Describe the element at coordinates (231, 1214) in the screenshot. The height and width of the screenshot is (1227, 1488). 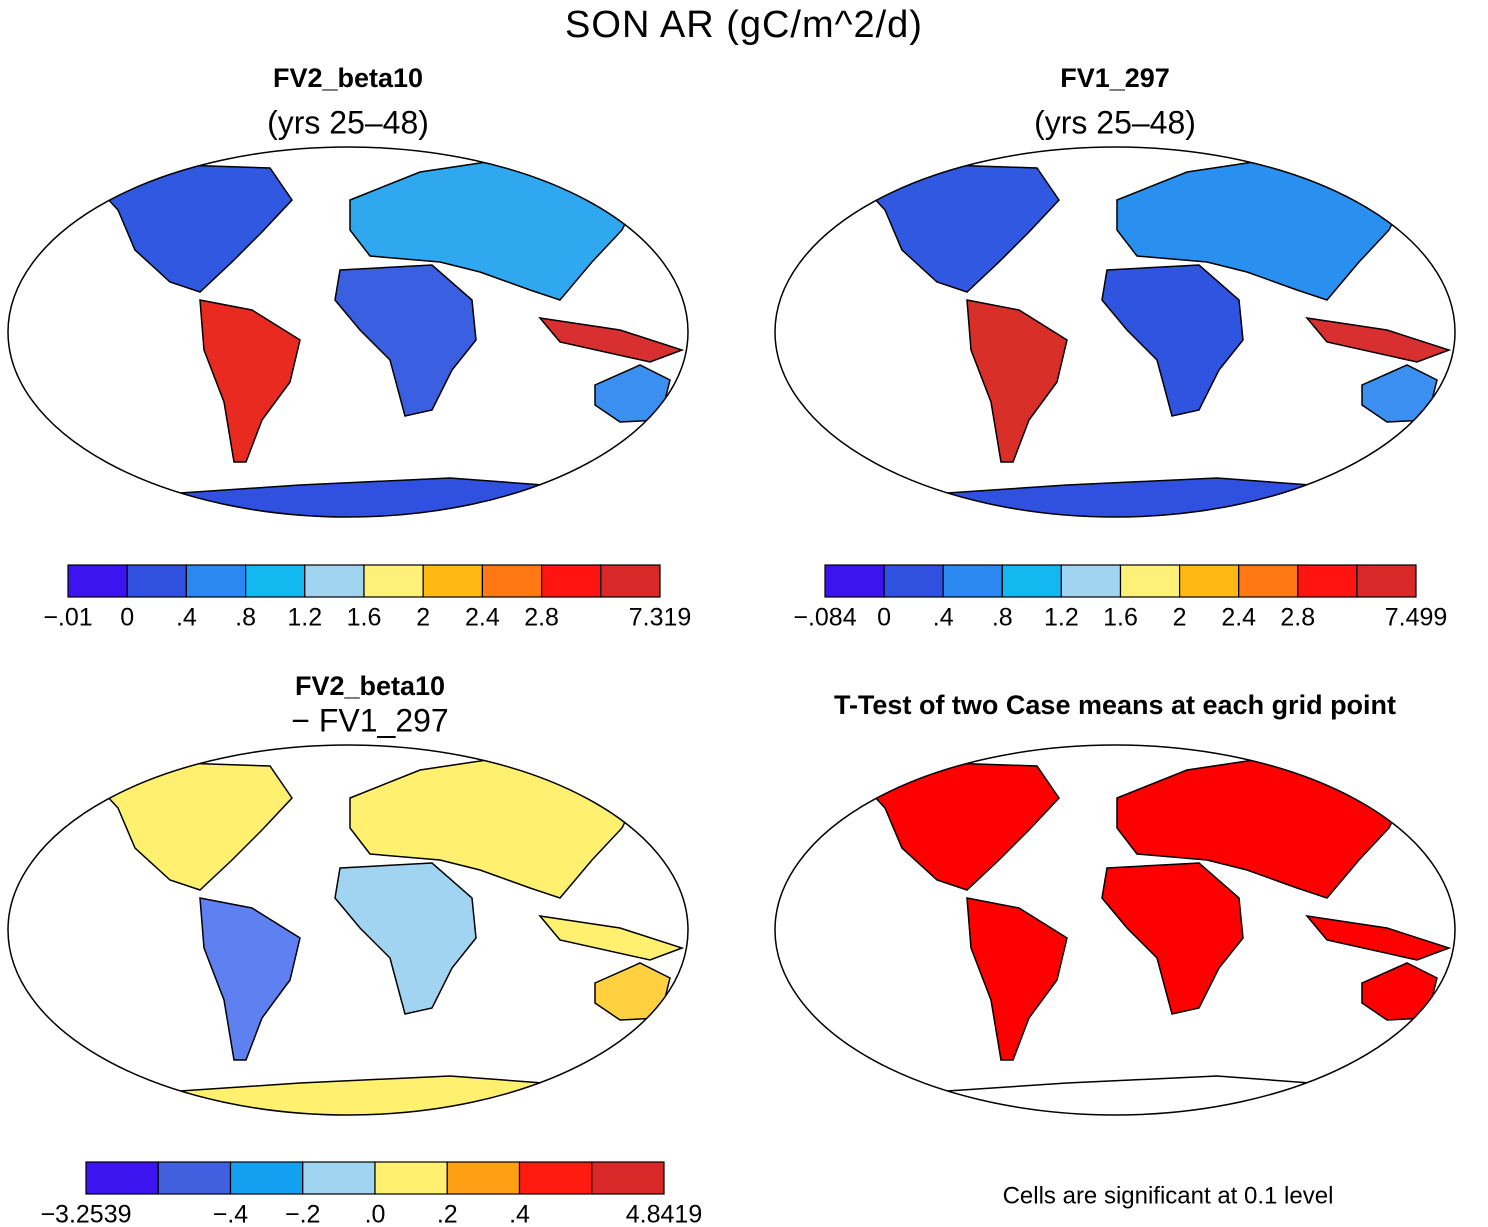
I see `colorbar-label: −.4` at that location.